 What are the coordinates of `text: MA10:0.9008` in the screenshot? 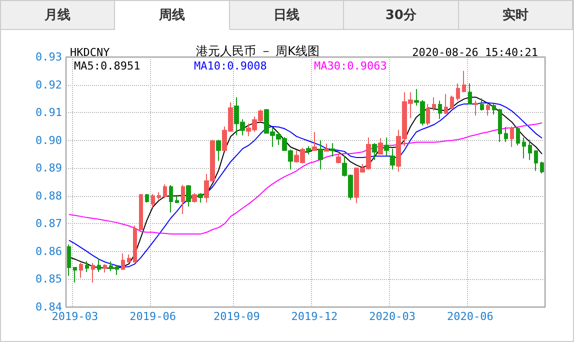 It's located at (230, 66).